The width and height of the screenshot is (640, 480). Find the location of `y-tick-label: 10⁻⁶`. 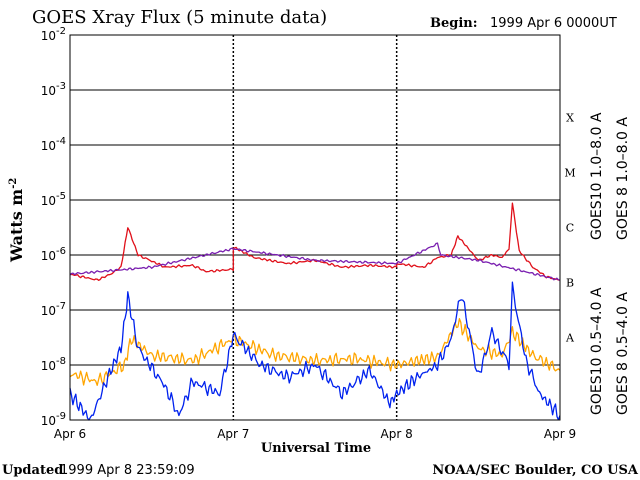

y-tick-label: 10⁻⁶ is located at coordinates (53, 254).